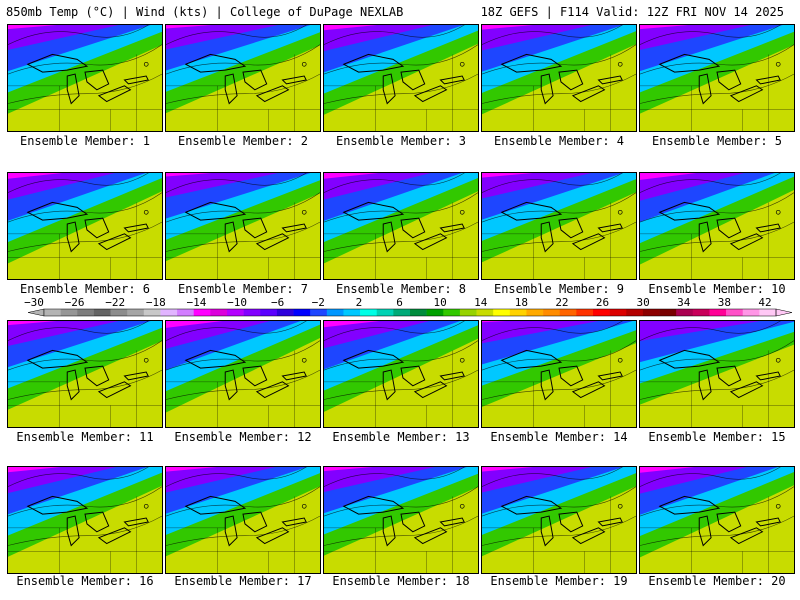 The width and height of the screenshot is (800, 600). I want to click on colorbar-tick-label: −18, so click(156, 302).